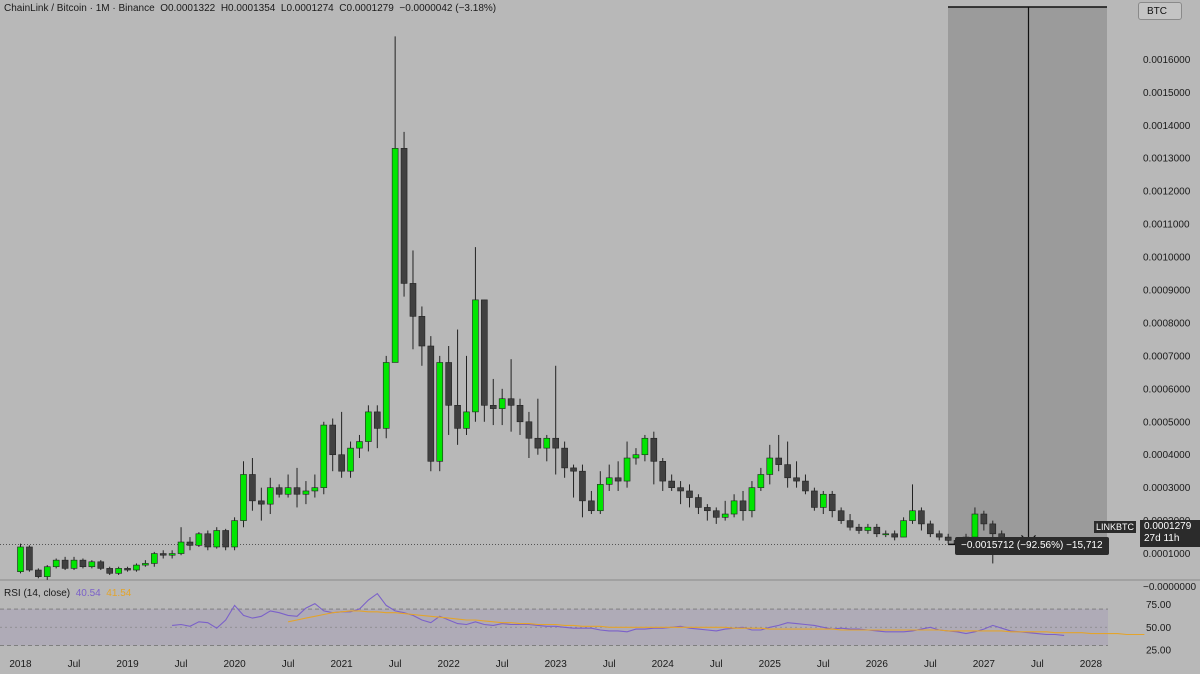 The image size is (1200, 674). I want to click on symbol-price-label: LINKBTC, so click(1115, 527).